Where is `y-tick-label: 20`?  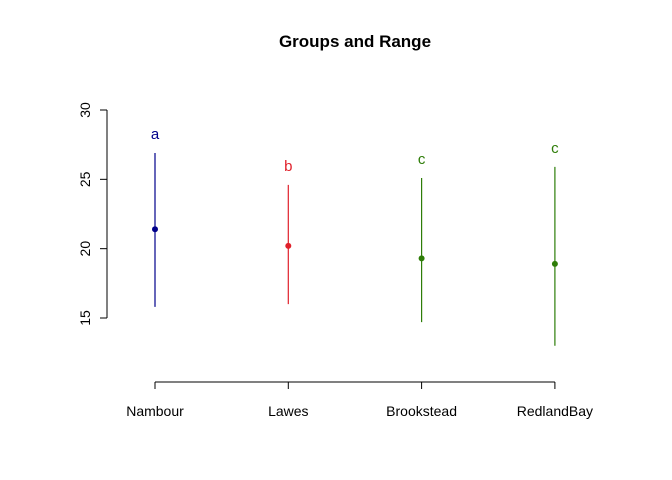
y-tick-label: 20 is located at coordinates (85, 249).